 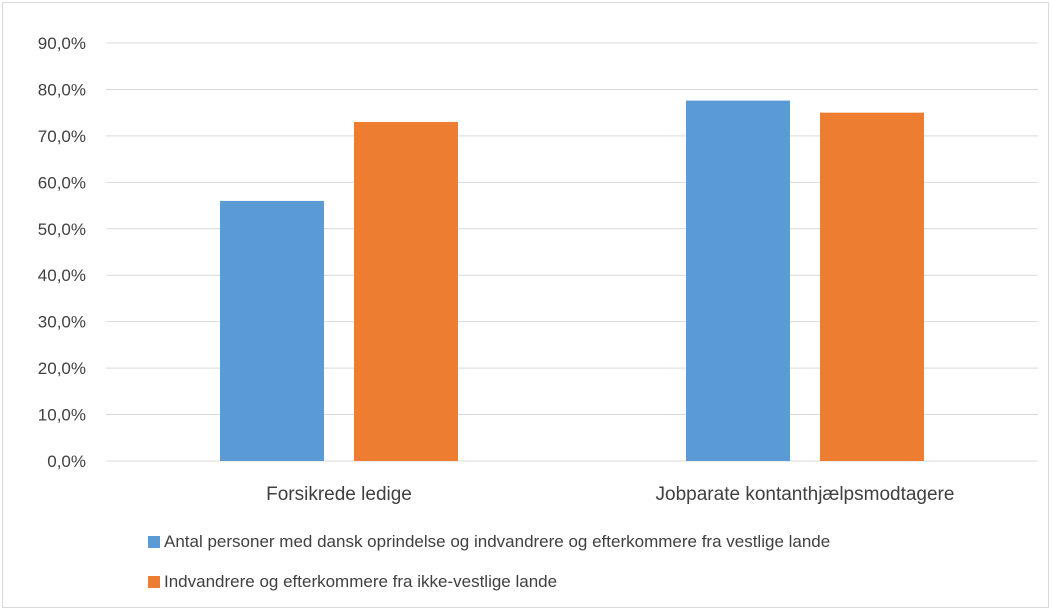 I want to click on y-tick-label-6: 60,0%, so click(x=62, y=182).